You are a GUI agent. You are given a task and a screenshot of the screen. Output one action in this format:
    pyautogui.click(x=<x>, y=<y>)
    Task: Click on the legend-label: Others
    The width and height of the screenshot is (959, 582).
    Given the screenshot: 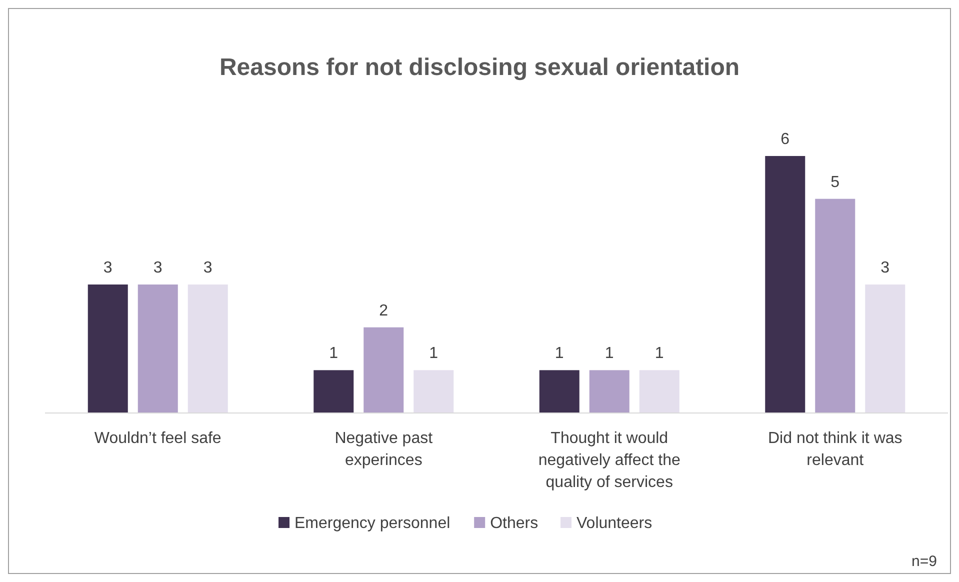 What is the action you would take?
    pyautogui.click(x=514, y=523)
    